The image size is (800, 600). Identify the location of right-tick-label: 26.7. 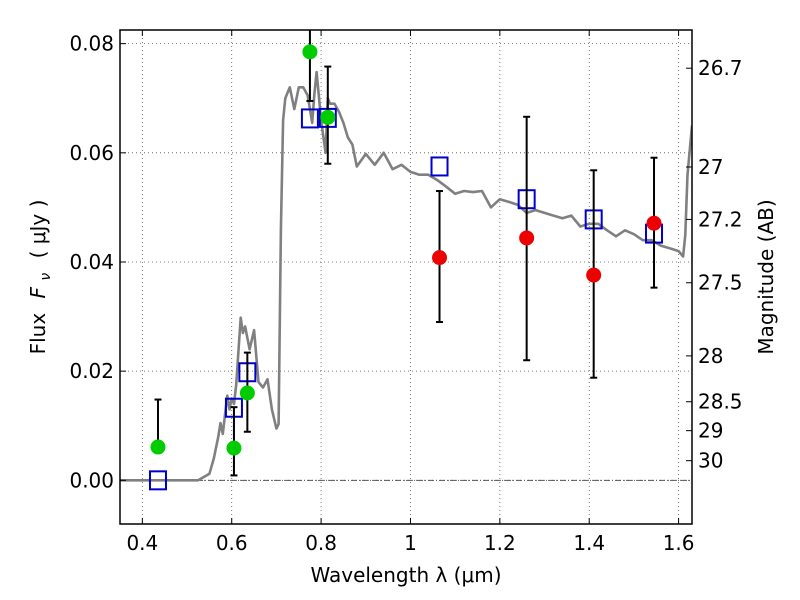
(720, 68).